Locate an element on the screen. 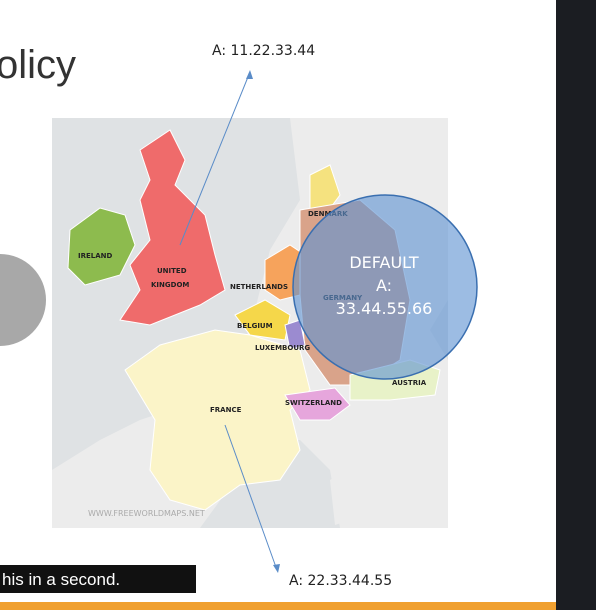 The image size is (596, 610). country-label: LUXEMBOURG is located at coordinates (282, 348).